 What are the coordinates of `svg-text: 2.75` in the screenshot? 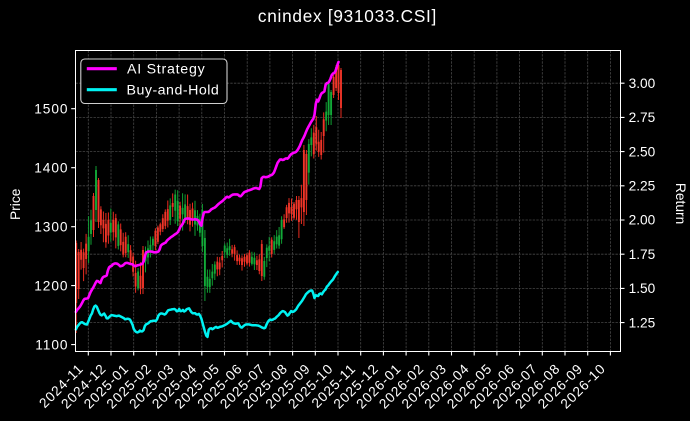 It's located at (642, 117).